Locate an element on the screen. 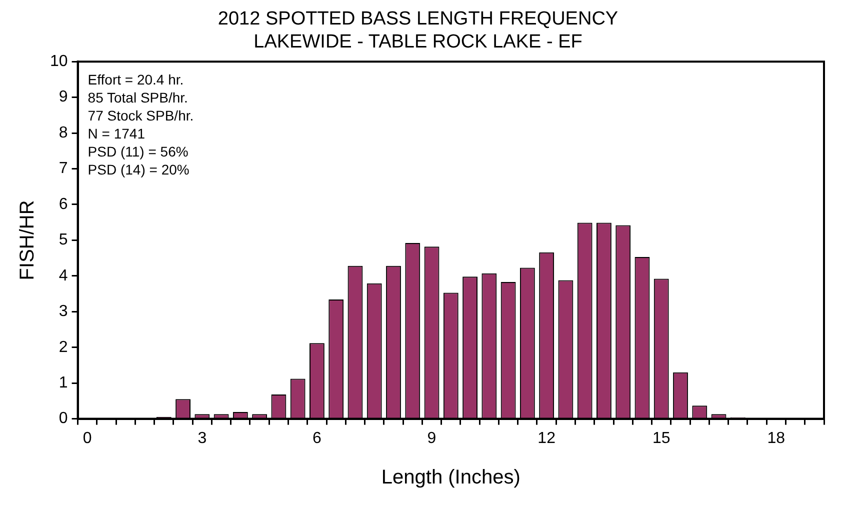 The height and width of the screenshot is (510, 844). annotation: Effort = 20.4 hr. is located at coordinates (136, 79).